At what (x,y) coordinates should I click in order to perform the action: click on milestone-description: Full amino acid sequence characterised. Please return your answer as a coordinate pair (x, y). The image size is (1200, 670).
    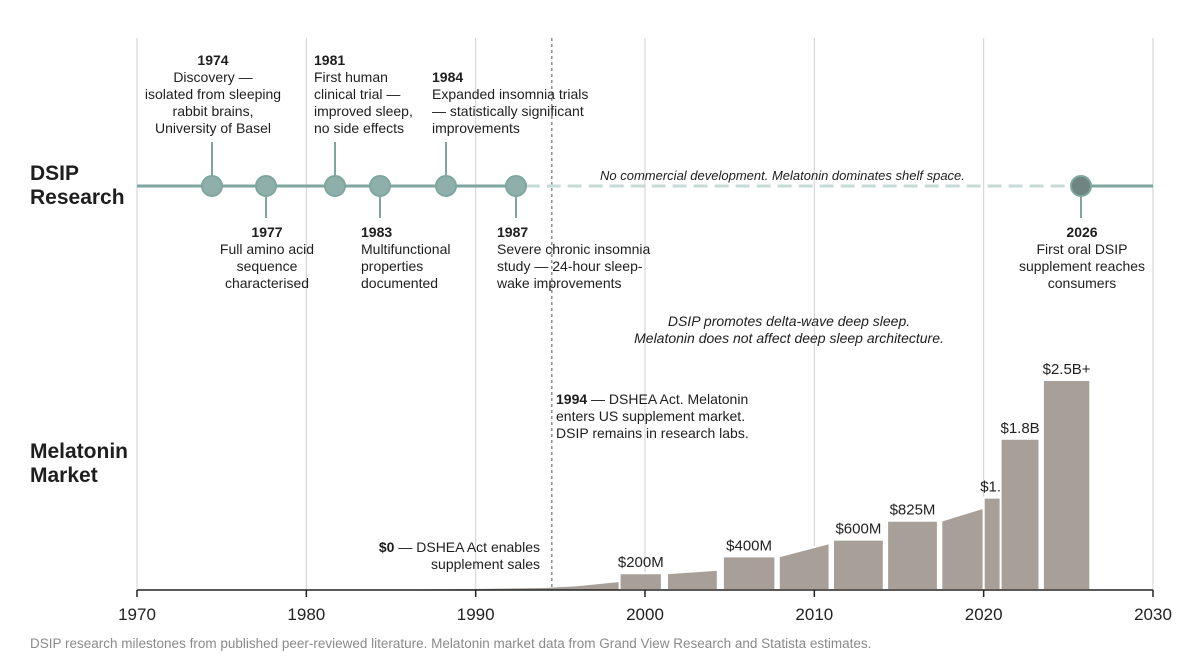
    Looking at the image, I should click on (267, 266).